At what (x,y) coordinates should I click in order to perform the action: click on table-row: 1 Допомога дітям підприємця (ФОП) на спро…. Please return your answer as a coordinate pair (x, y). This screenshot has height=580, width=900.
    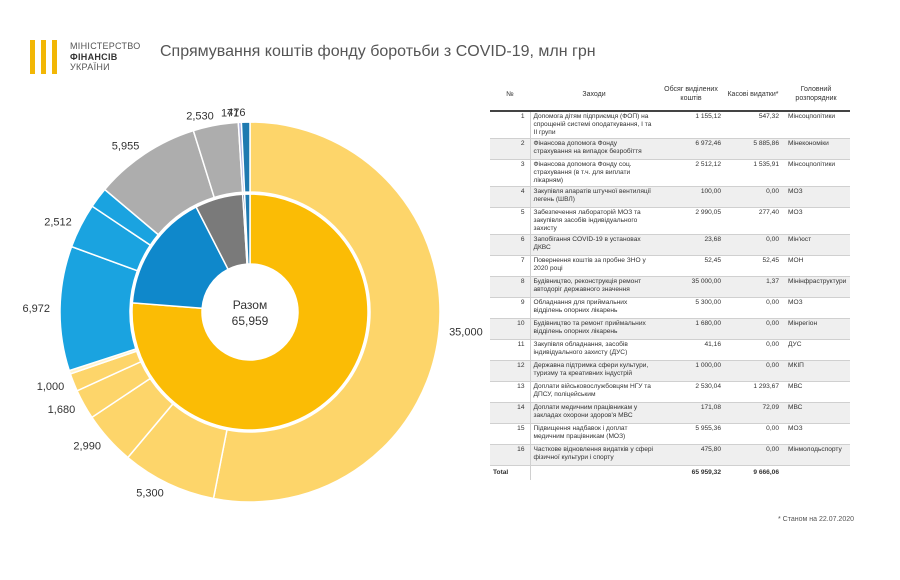
    Looking at the image, I should click on (670, 125).